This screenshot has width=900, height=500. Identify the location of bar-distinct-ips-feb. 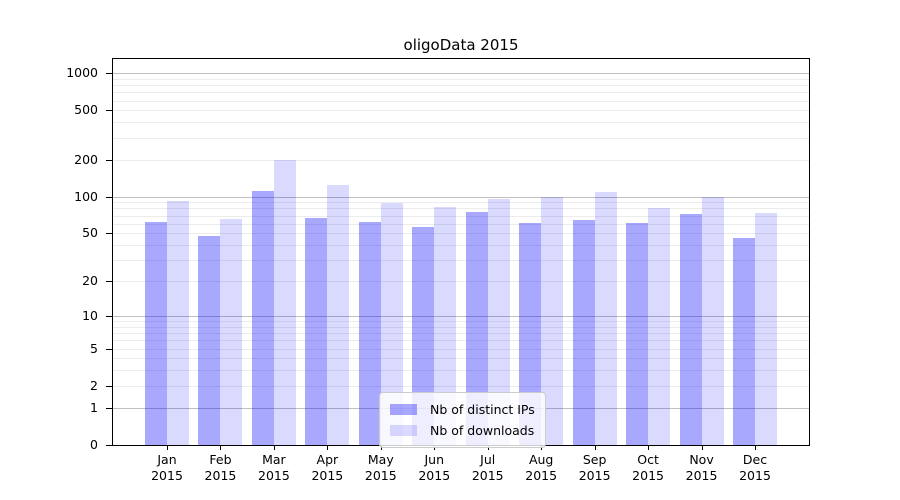
(209, 340).